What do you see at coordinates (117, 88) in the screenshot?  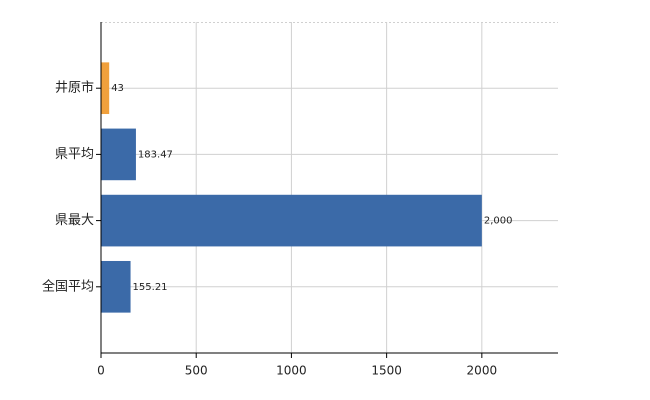 I see `value-label: 43` at bounding box center [117, 88].